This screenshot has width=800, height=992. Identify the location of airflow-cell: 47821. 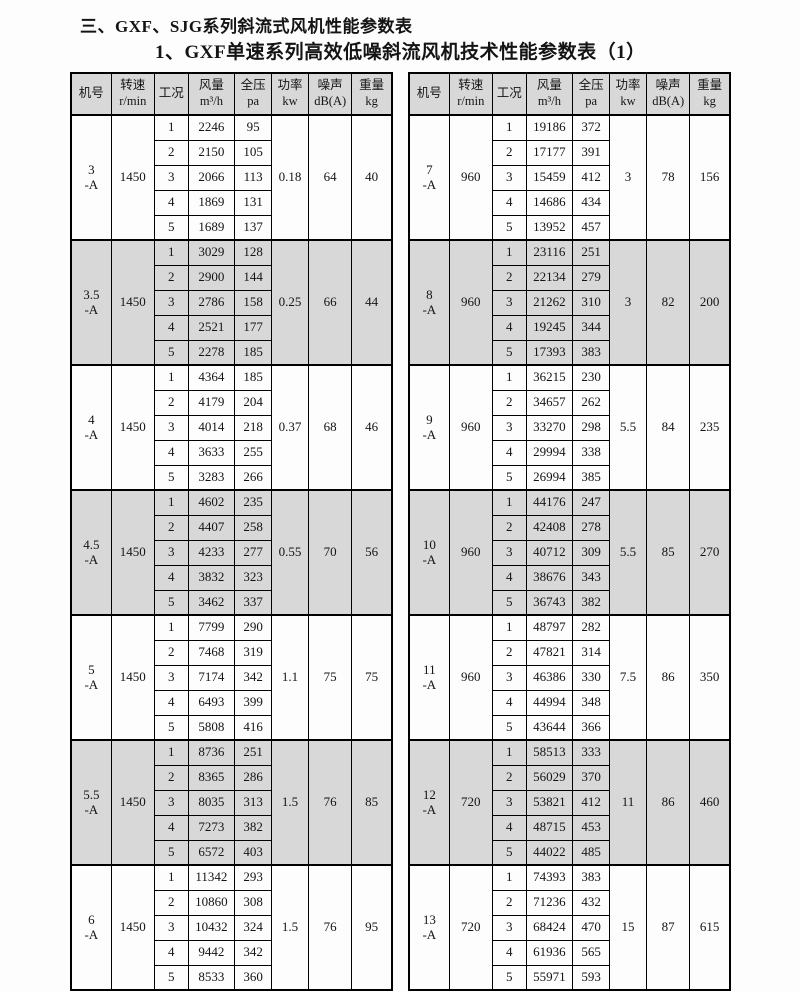
(549, 652).